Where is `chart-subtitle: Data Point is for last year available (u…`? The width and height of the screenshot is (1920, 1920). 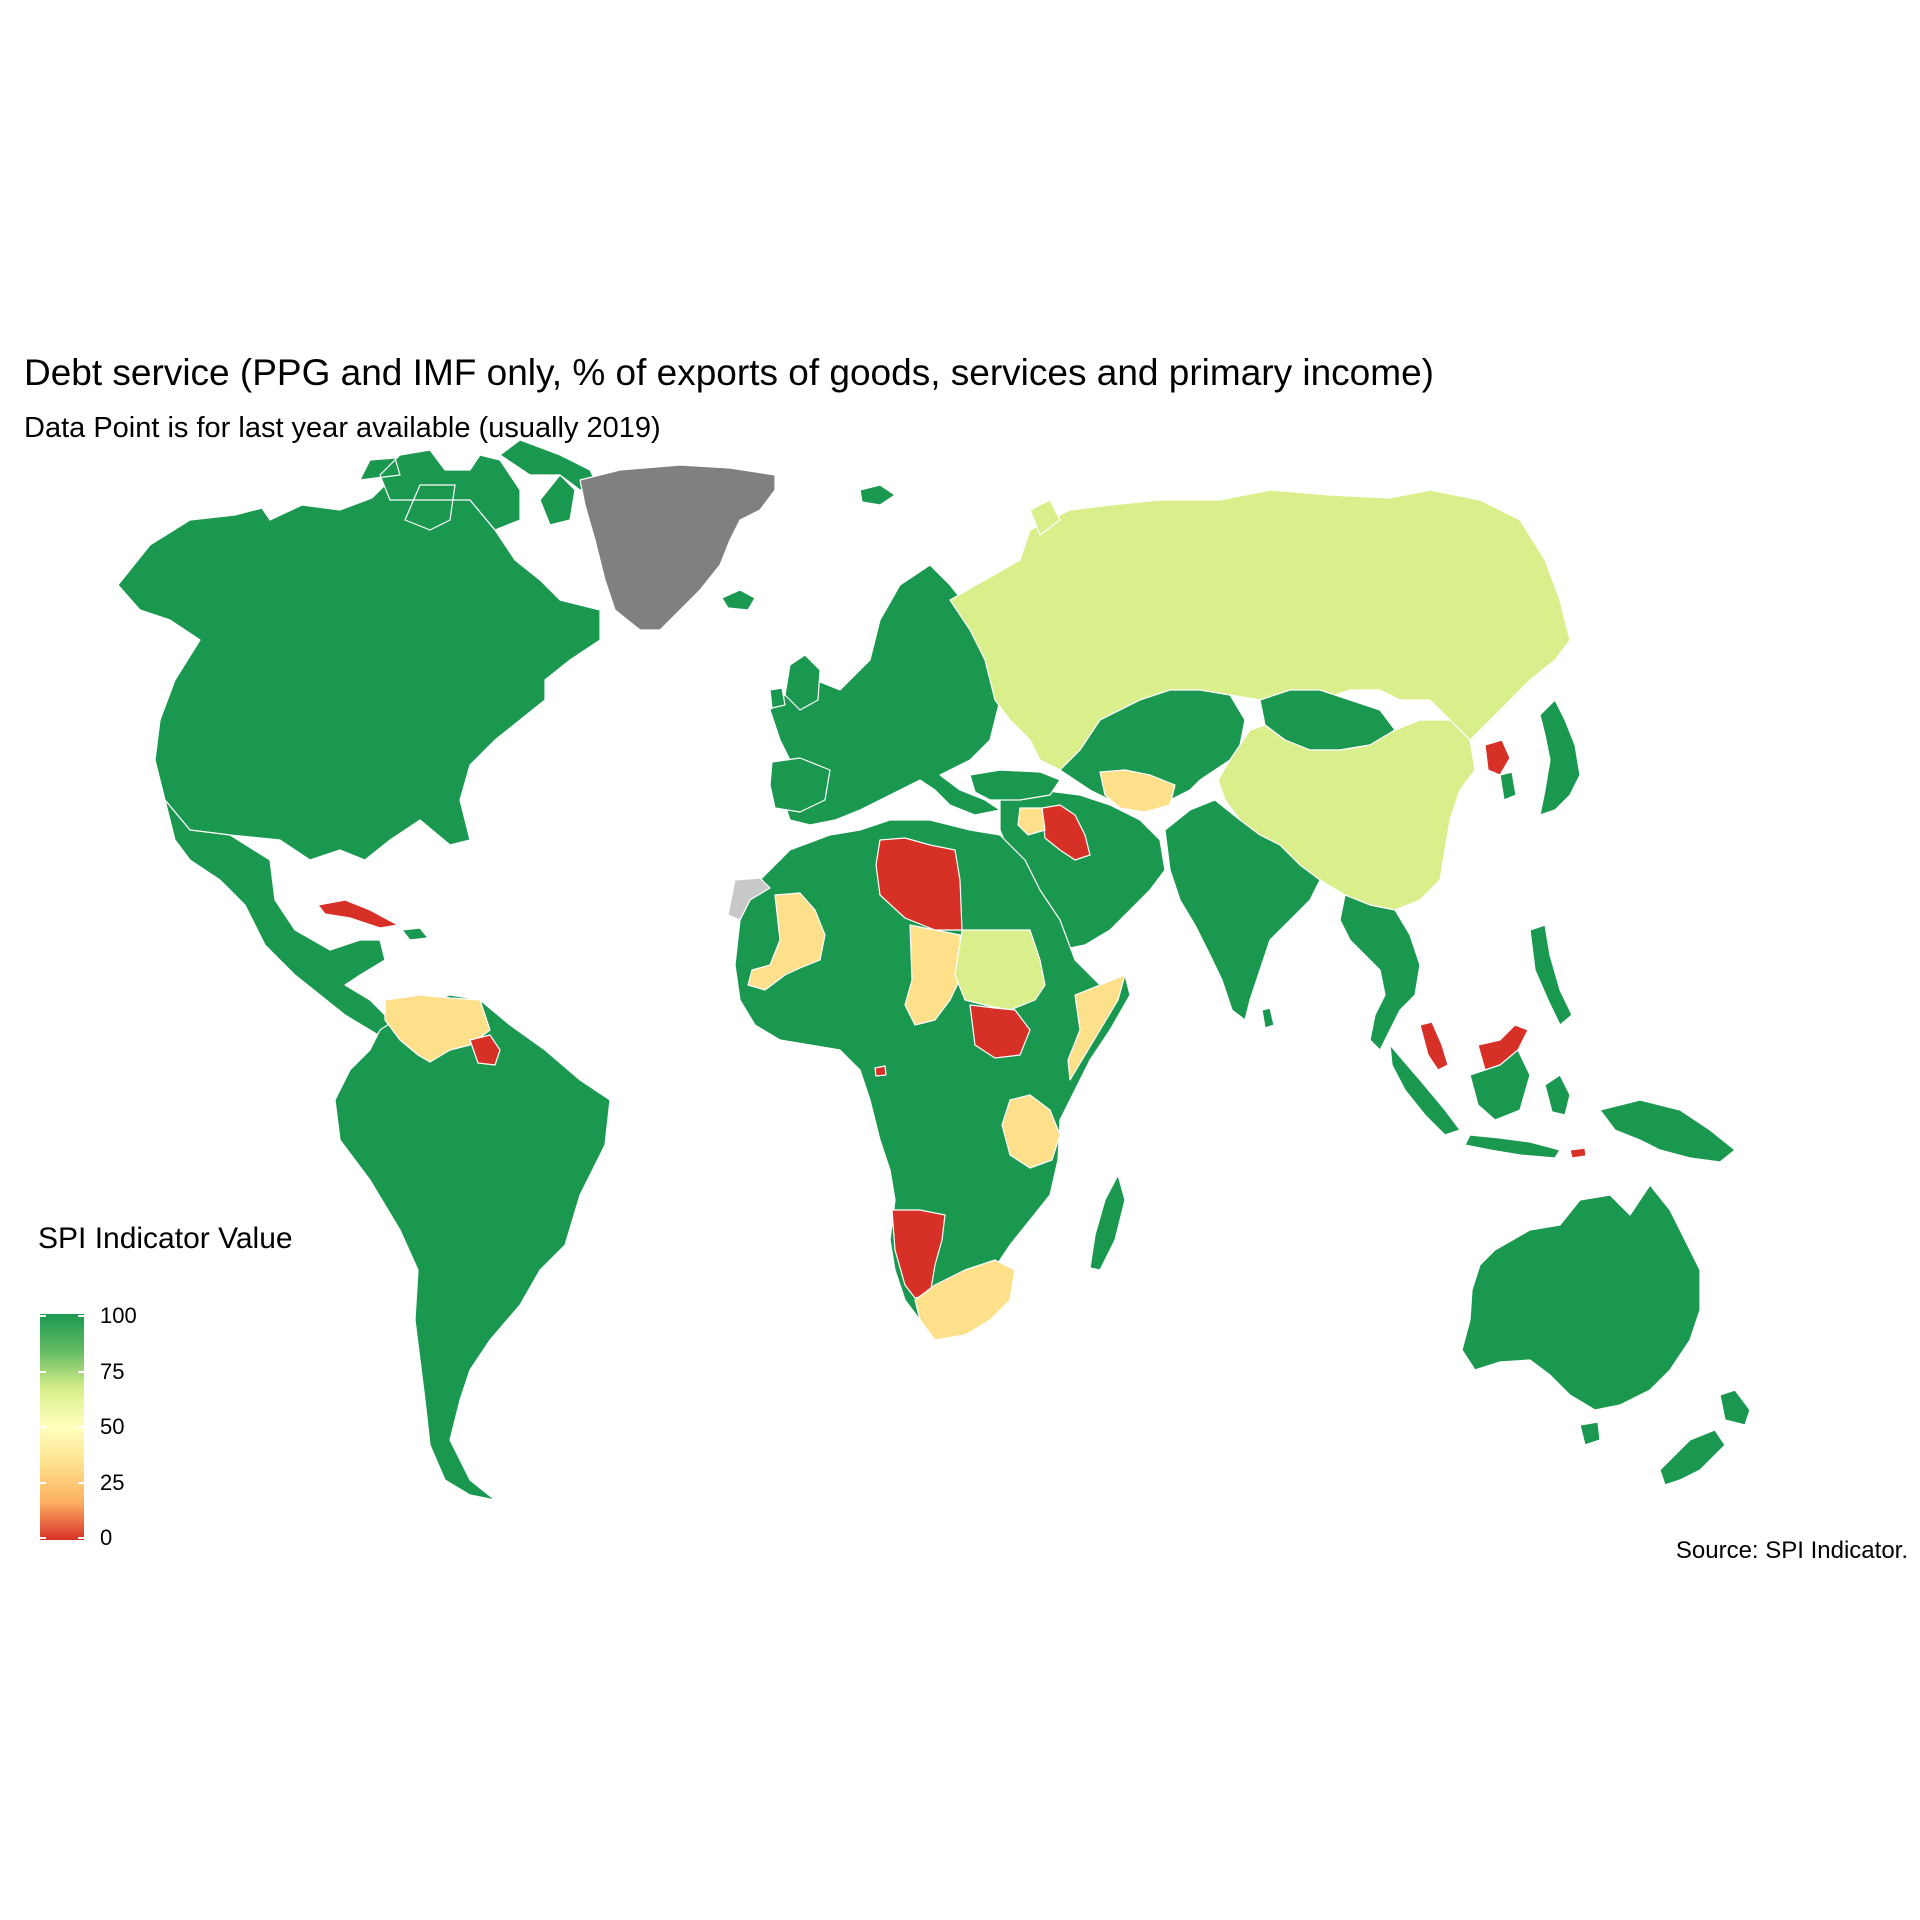 chart-subtitle: Data Point is for last year available (u… is located at coordinates (342, 428).